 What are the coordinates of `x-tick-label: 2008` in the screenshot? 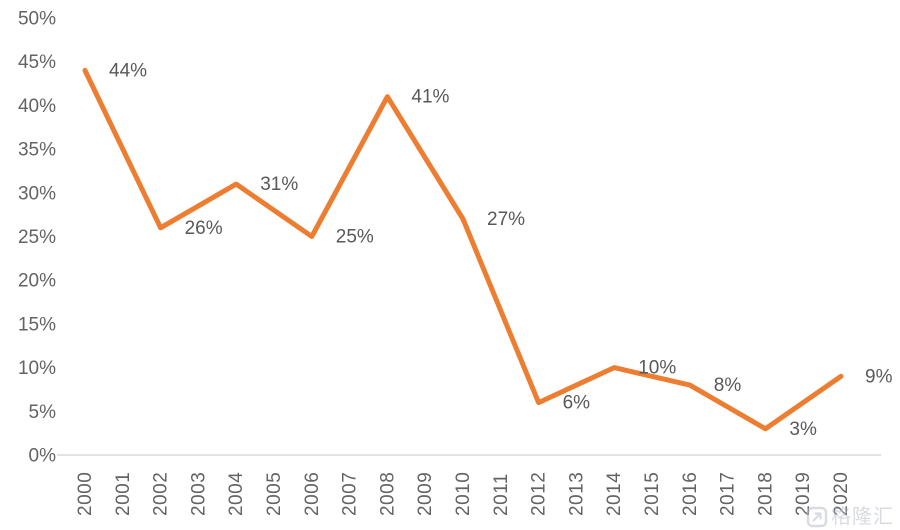 It's located at (387, 494).